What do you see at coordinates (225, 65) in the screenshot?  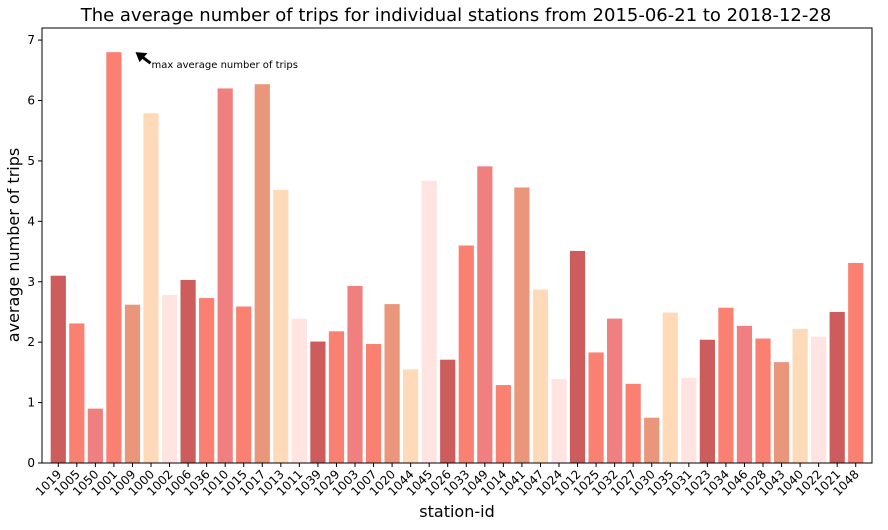 I see `annotation-text: max average number of trips` at bounding box center [225, 65].